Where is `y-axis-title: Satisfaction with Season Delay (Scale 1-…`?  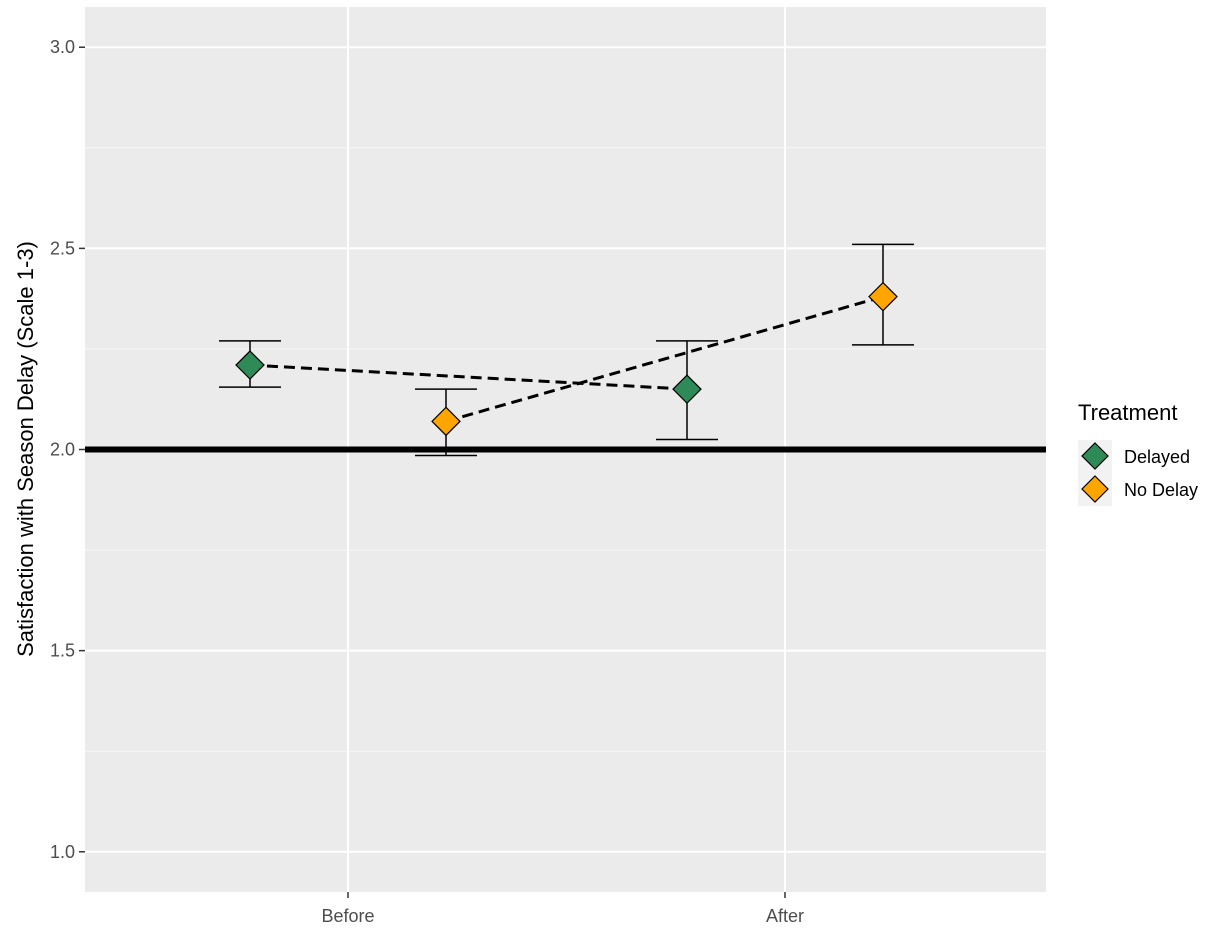 y-axis-title: Satisfaction with Season Delay (Scale 1-… is located at coordinates (25, 449).